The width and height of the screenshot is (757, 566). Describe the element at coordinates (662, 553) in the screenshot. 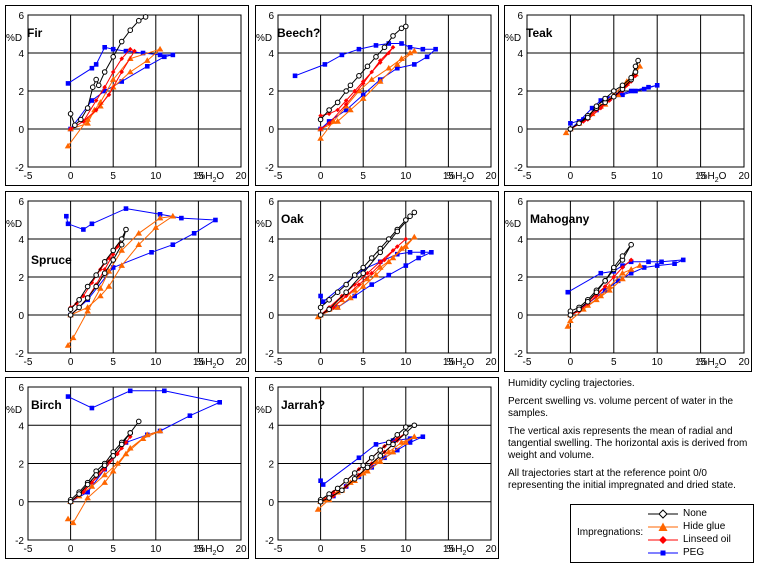

I see `legend-item-peg: PEG` at that location.